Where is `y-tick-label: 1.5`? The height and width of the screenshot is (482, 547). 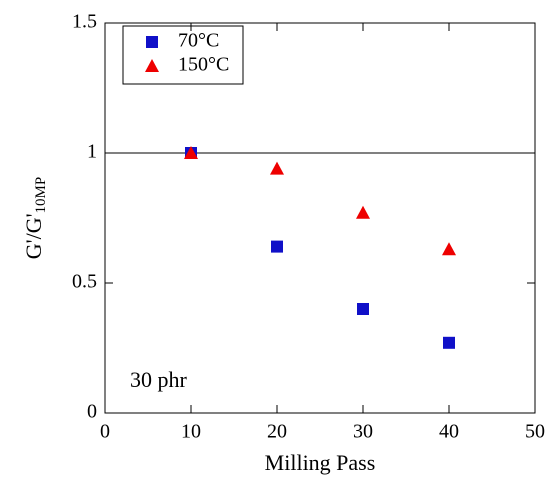 y-tick-label: 1.5 is located at coordinates (84, 22).